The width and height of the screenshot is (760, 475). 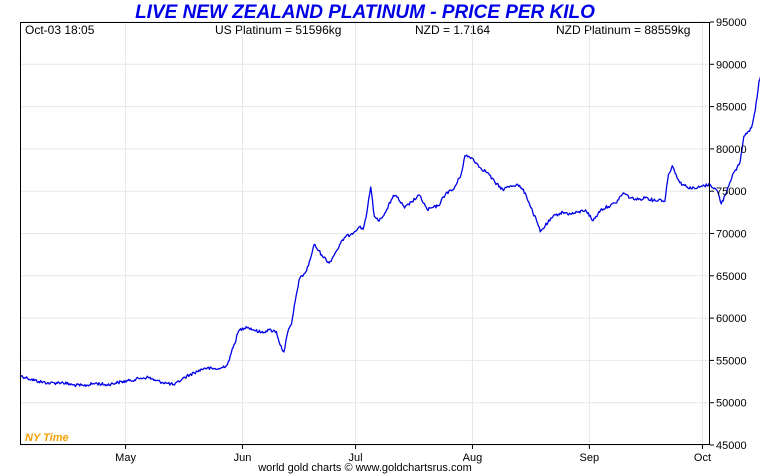 What do you see at coordinates (731, 361) in the screenshot?
I see `y-tick-label: 55000` at bounding box center [731, 361].